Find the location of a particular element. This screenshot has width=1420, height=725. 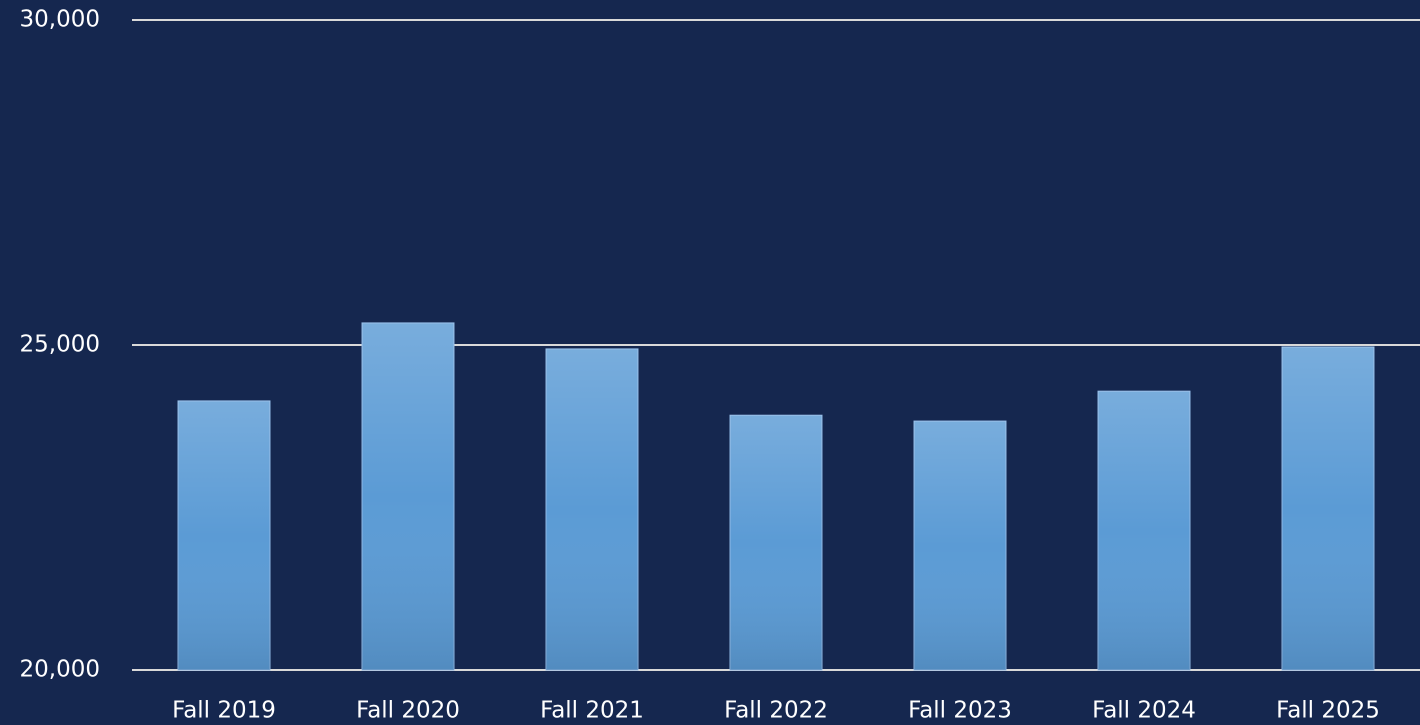

x-tick-label: Fall 2025 is located at coordinates (1328, 711).